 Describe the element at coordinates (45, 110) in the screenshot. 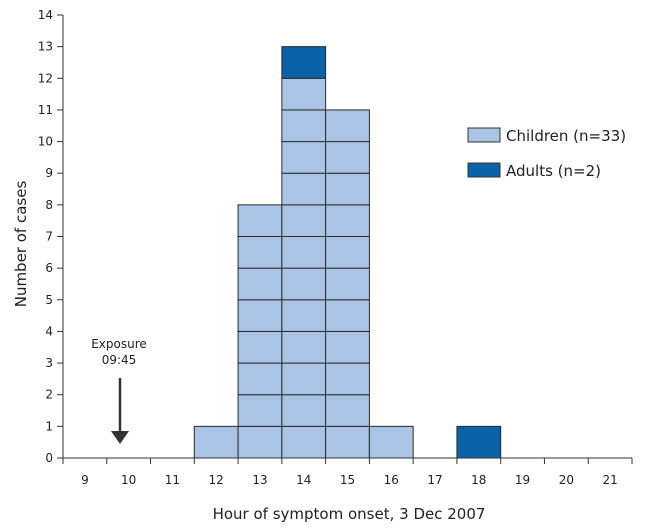

I see `y-tick-label: 11` at that location.